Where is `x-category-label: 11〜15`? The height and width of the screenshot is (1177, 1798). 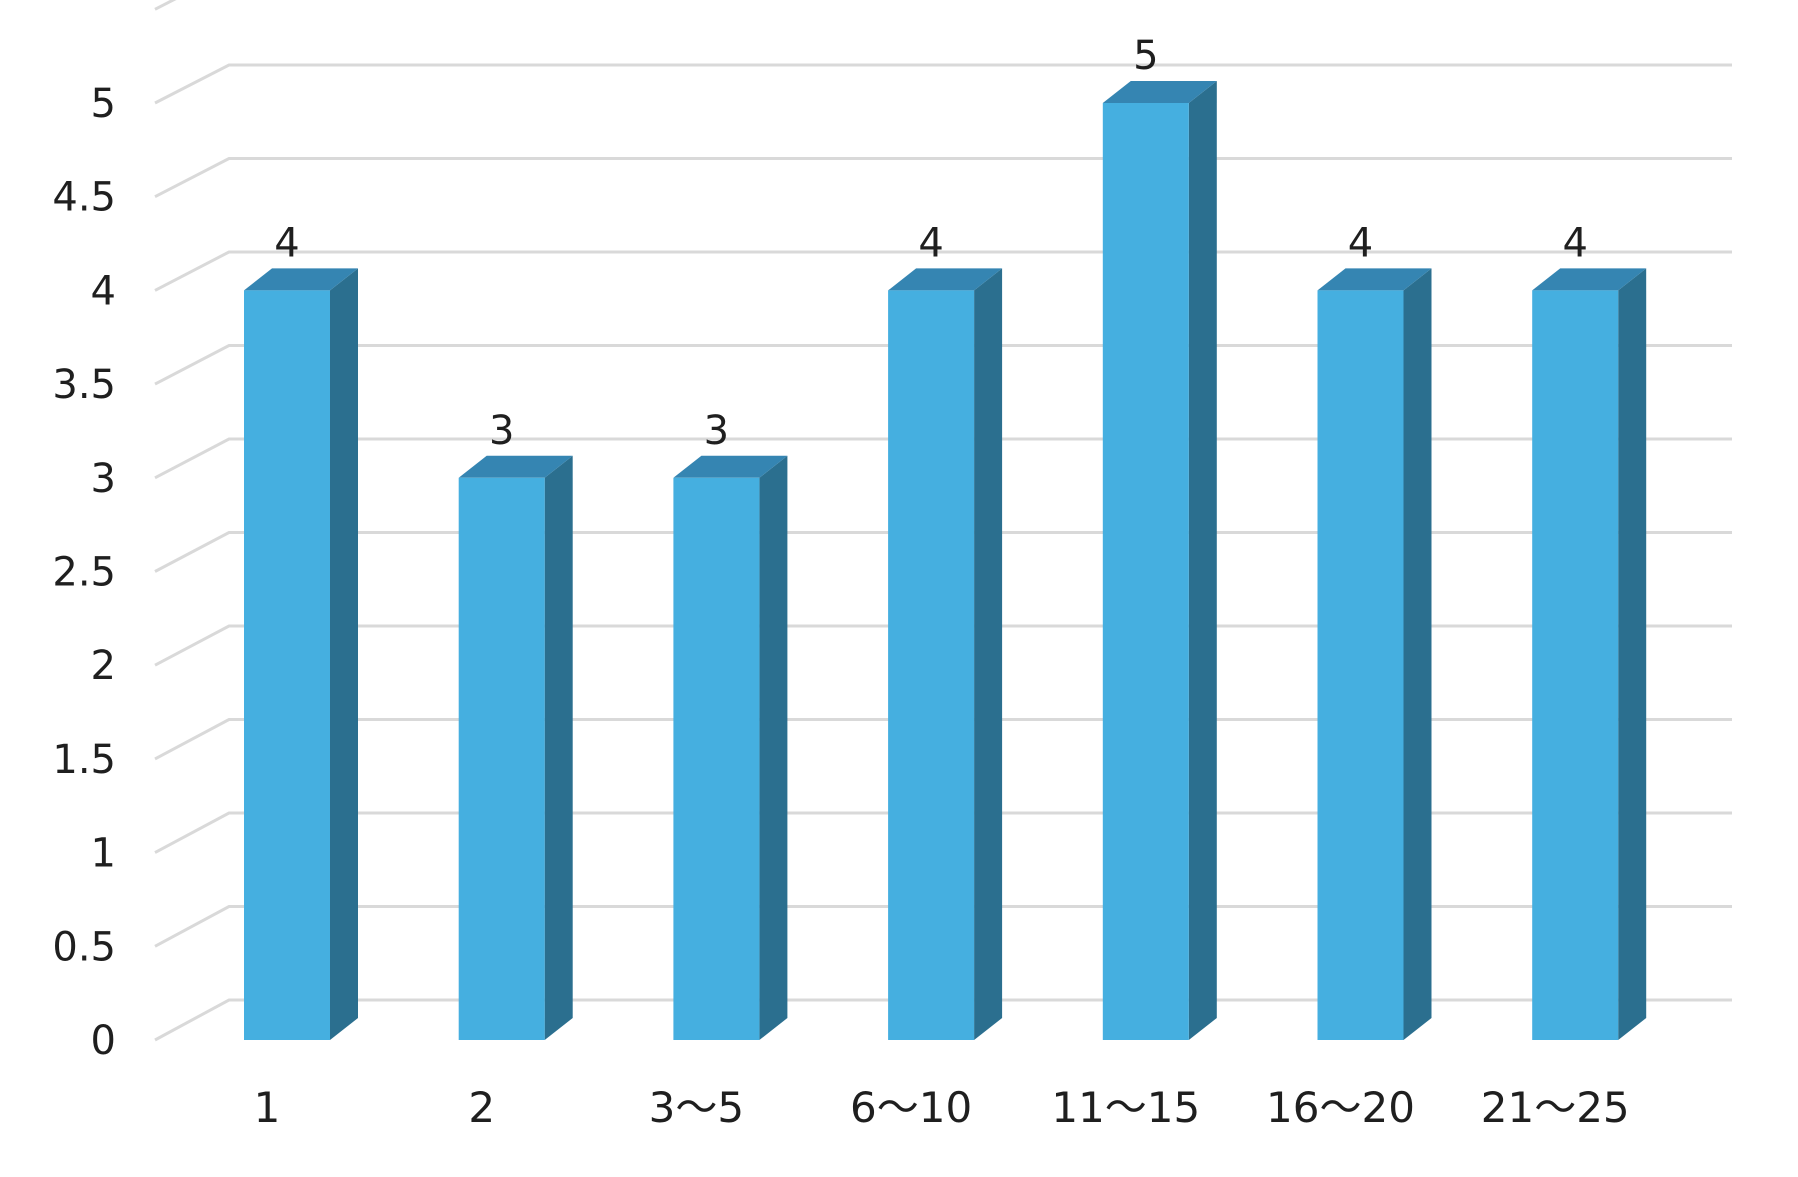
x-category-label: 11〜15 is located at coordinates (1125, 1107).